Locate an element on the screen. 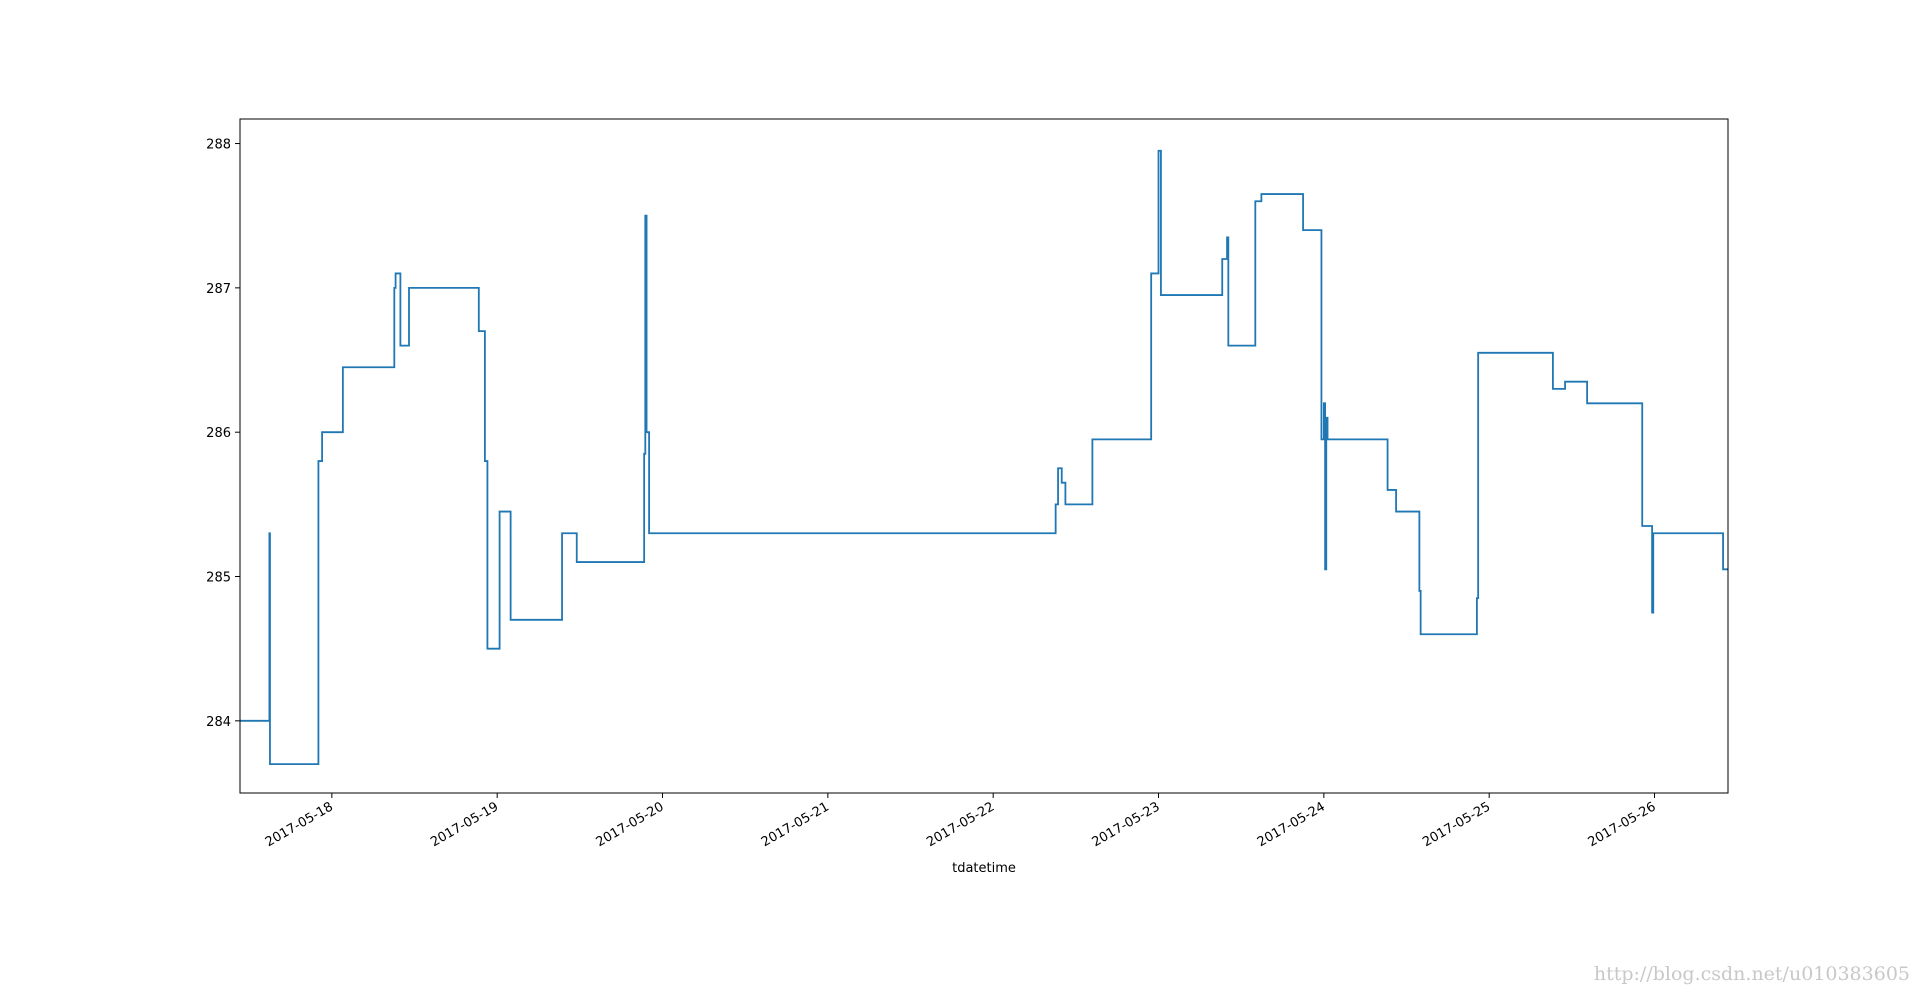 The height and width of the screenshot is (993, 1920). x-tick-label: 2017-05-24 is located at coordinates (1291, 824).